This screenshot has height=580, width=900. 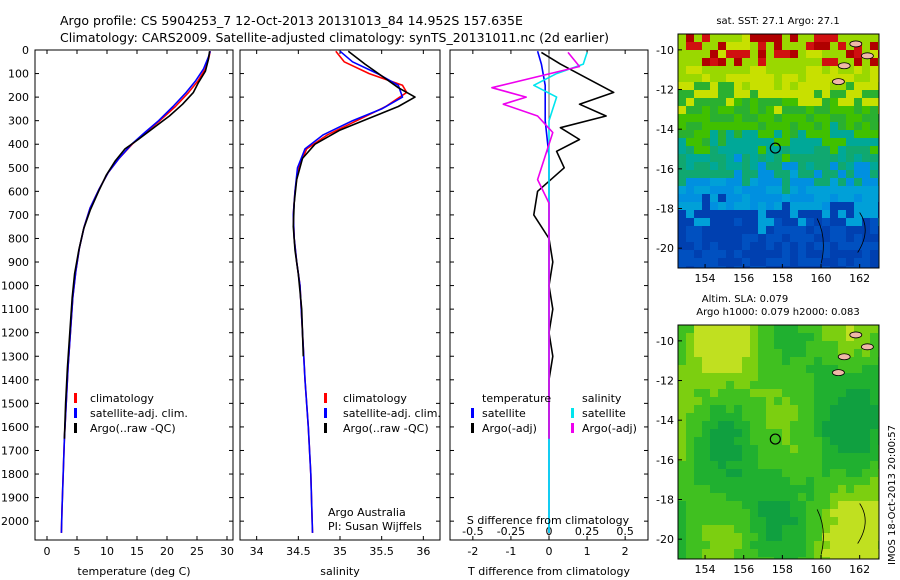 I want to click on top-tick-label: -0.5, so click(x=472, y=531).